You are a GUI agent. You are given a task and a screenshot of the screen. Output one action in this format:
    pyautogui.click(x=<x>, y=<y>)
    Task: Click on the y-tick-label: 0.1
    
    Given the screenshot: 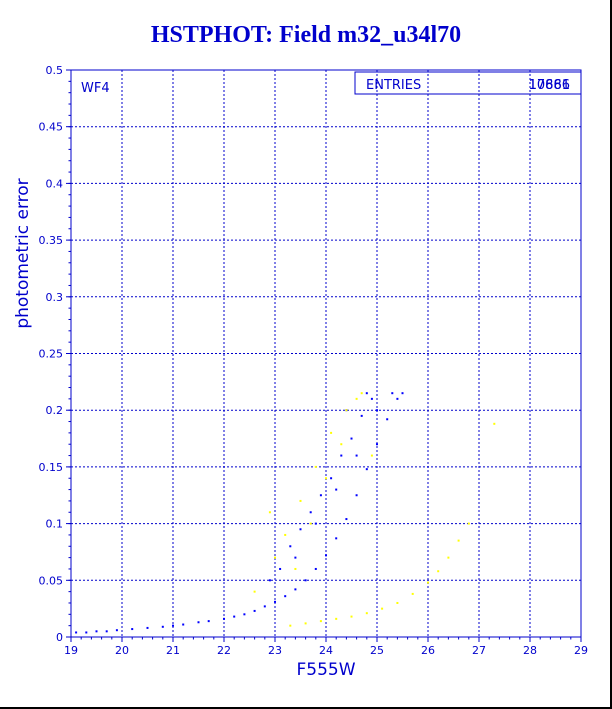 What is the action you would take?
    pyautogui.click(x=55, y=524)
    